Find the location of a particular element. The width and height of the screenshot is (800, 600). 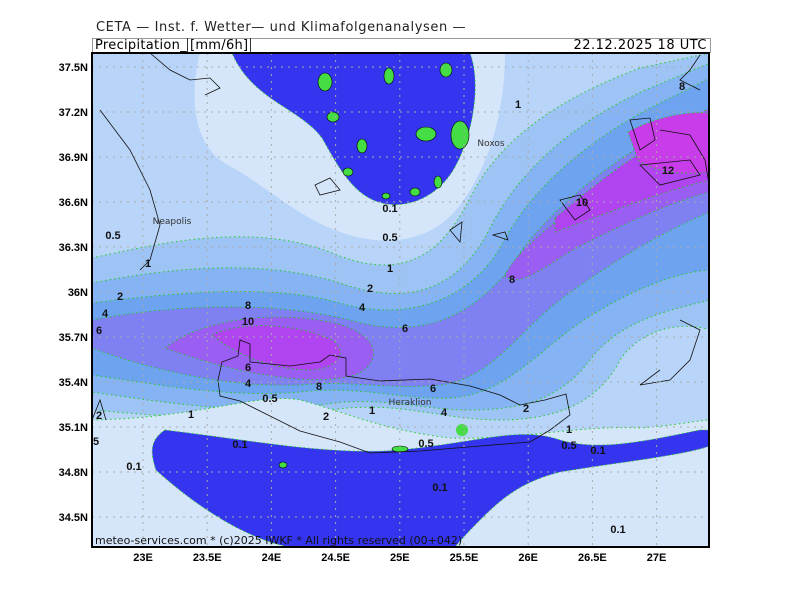

band-below-0.1-north is located at coordinates (353, 129).